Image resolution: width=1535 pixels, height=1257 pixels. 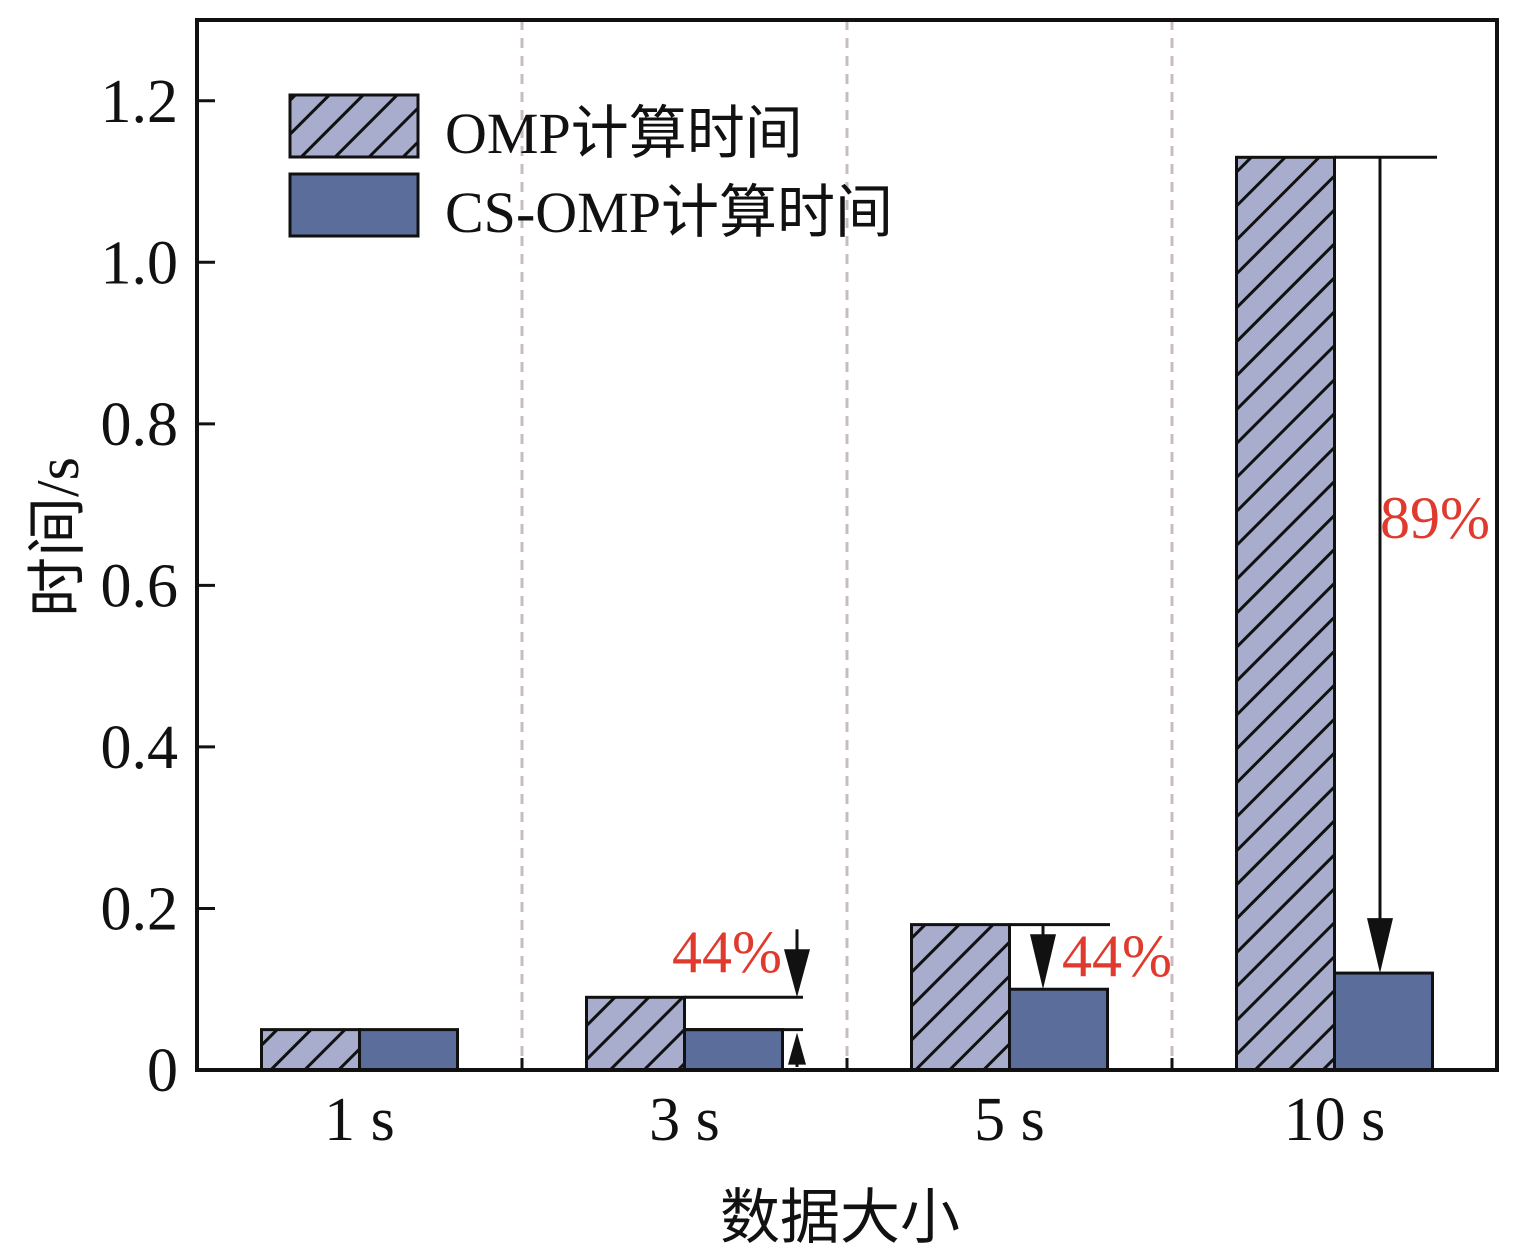 What do you see at coordinates (1009, 1120) in the screenshot?
I see `x-tick-label: 5 s` at bounding box center [1009, 1120].